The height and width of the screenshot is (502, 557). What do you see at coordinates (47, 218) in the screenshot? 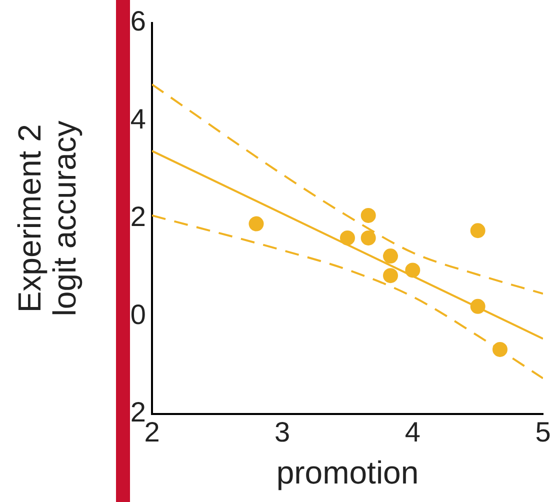
I see `y-axis-title: Experiment 2 logit accuracy` at bounding box center [47, 218].